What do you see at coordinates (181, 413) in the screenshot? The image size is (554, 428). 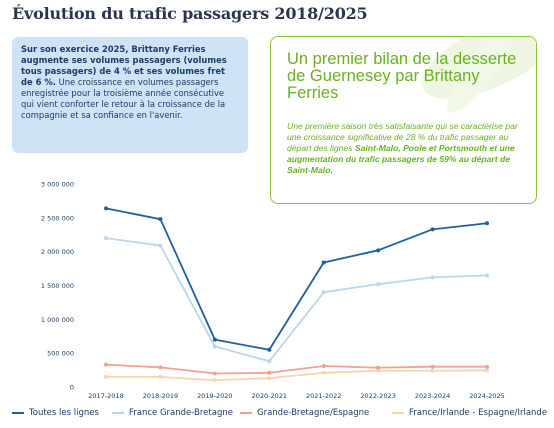 I see `legend-label: France Grande-Bretagne` at bounding box center [181, 413].